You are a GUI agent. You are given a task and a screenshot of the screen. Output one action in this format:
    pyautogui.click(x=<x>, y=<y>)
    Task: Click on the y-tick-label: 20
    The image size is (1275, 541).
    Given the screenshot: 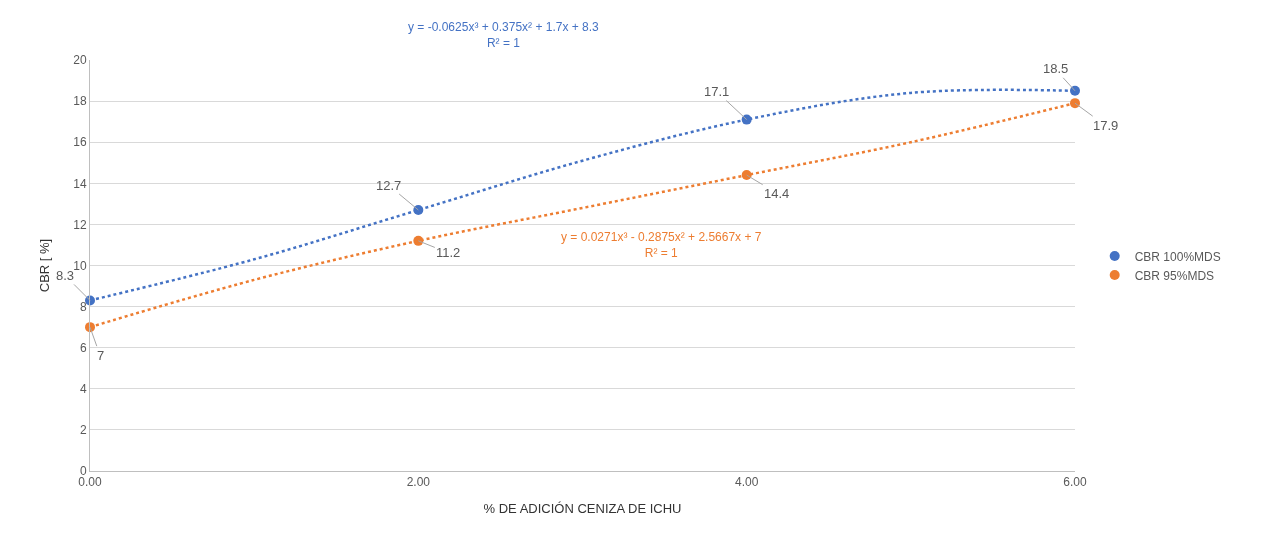 What is the action you would take?
    pyautogui.click(x=80, y=60)
    